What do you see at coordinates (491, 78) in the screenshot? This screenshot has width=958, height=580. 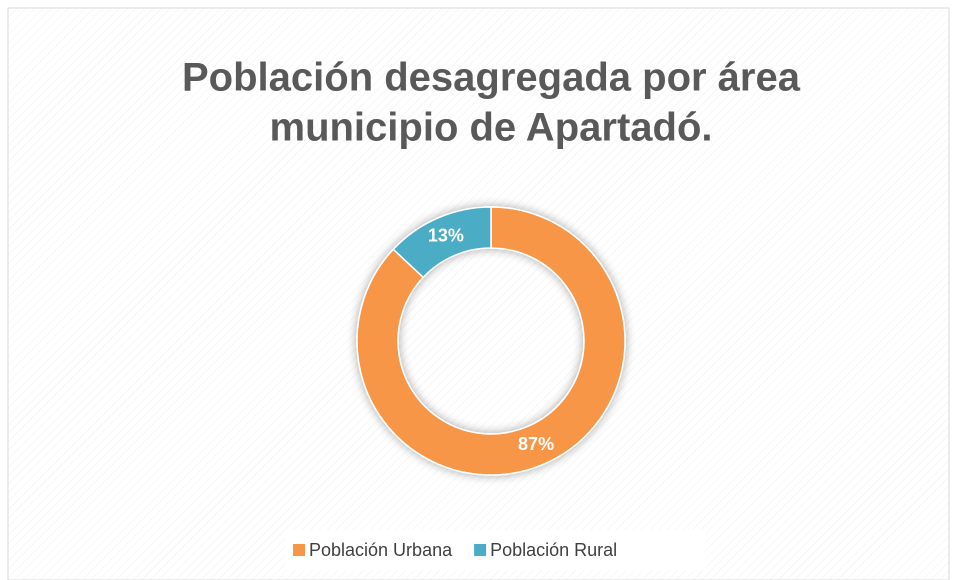 I see `chart-title: Población desagregada por área` at bounding box center [491, 78].